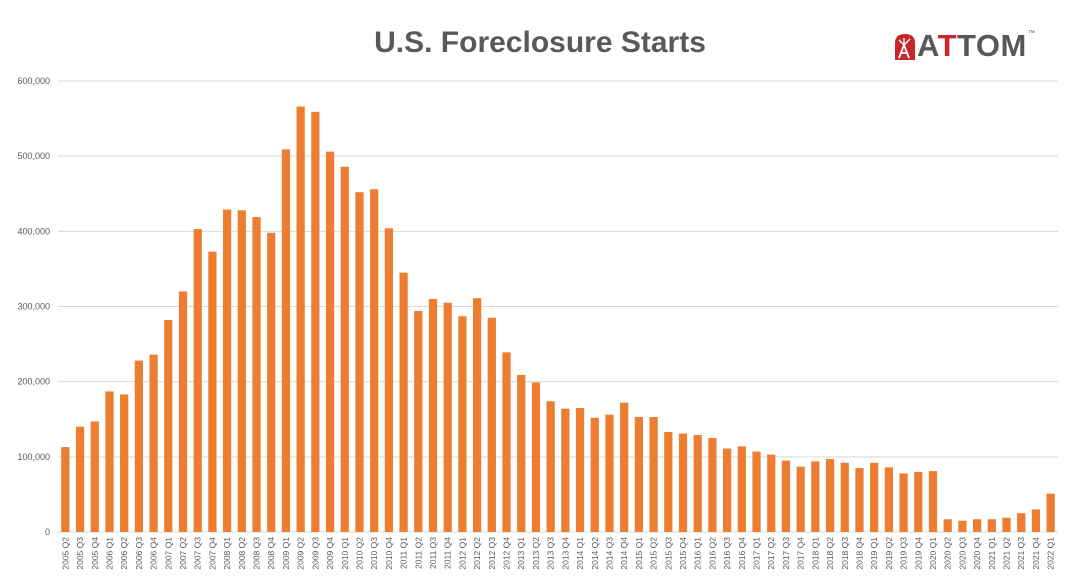 The image size is (1082, 586). I want to click on x-tick-label: 2010 Q4, so click(389, 553).